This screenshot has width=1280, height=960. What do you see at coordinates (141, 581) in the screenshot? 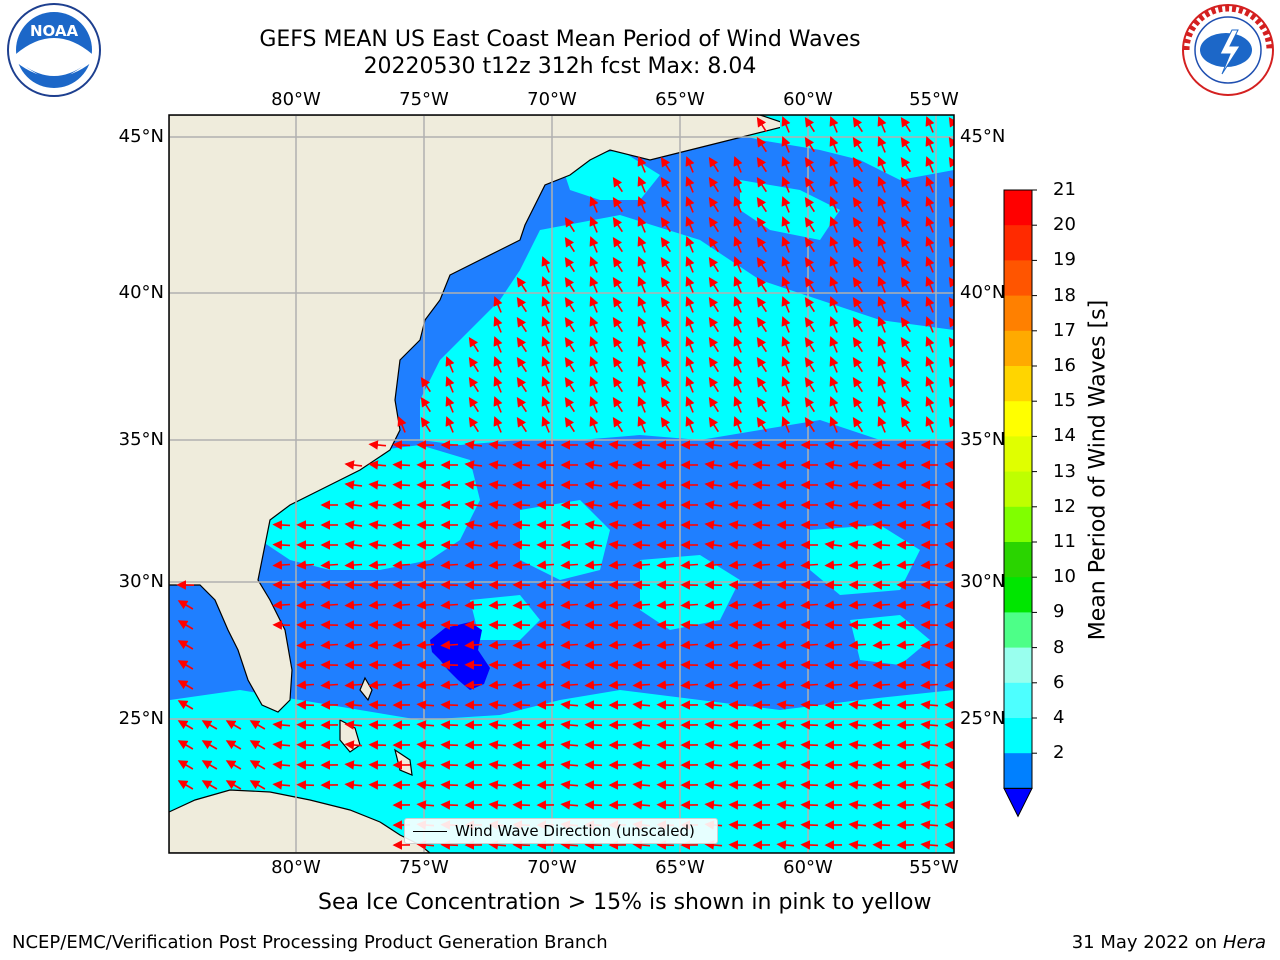
I see `lat-label-left: 30°N` at bounding box center [141, 581].